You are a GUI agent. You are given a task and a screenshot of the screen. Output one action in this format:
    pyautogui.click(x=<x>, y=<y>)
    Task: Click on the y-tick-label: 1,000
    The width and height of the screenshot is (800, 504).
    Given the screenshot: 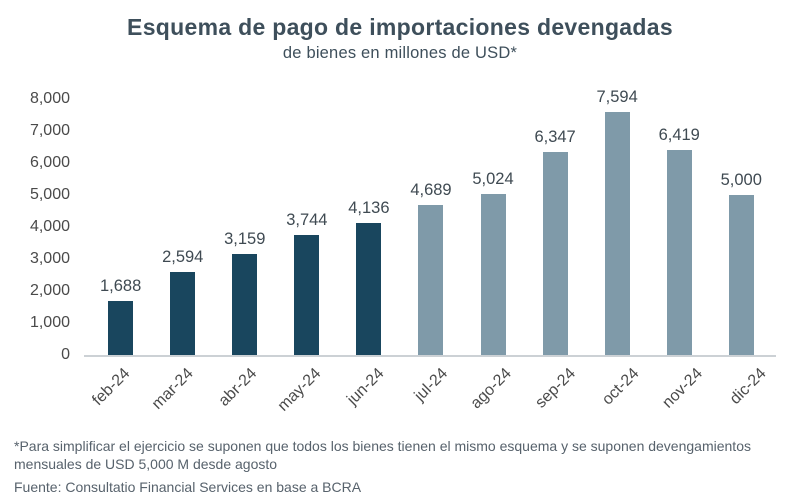 What is the action you would take?
    pyautogui.click(x=49, y=322)
    